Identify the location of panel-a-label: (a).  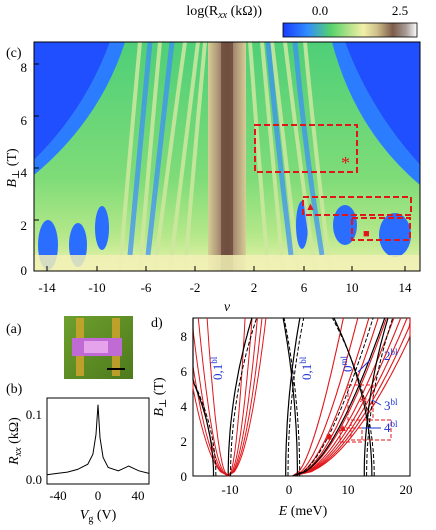
(14, 329).